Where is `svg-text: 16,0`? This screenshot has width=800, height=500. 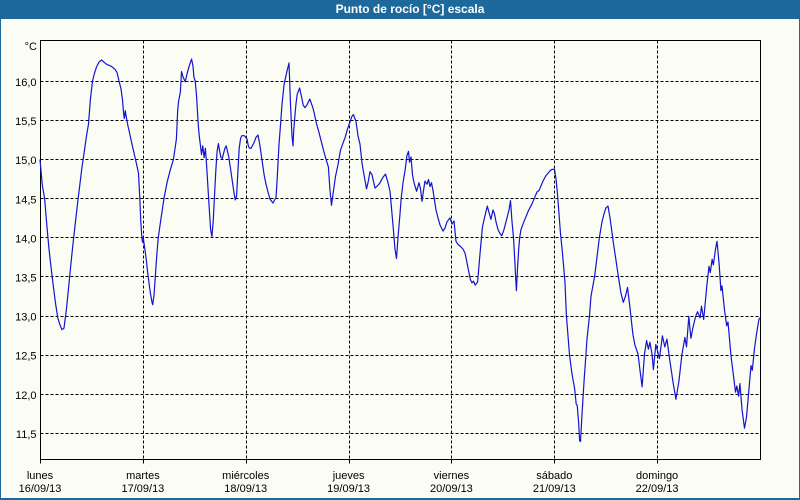 svg-text: 16,0 is located at coordinates (25, 83).